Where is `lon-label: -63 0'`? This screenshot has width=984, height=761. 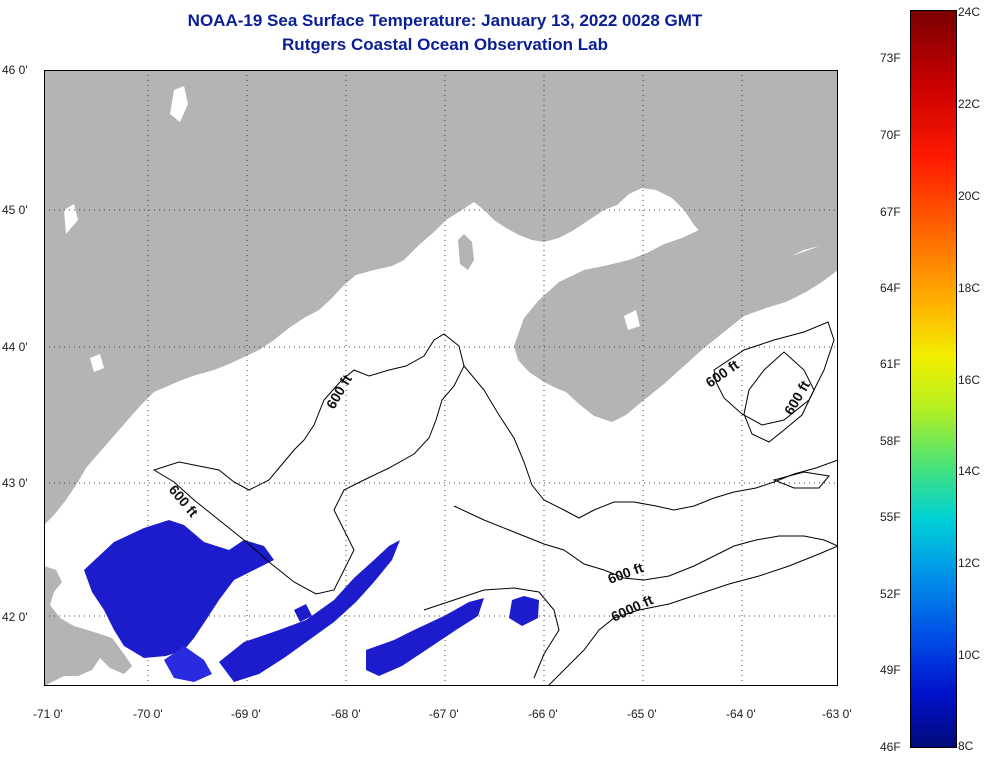
lon-label: -63 0' is located at coordinates (837, 714).